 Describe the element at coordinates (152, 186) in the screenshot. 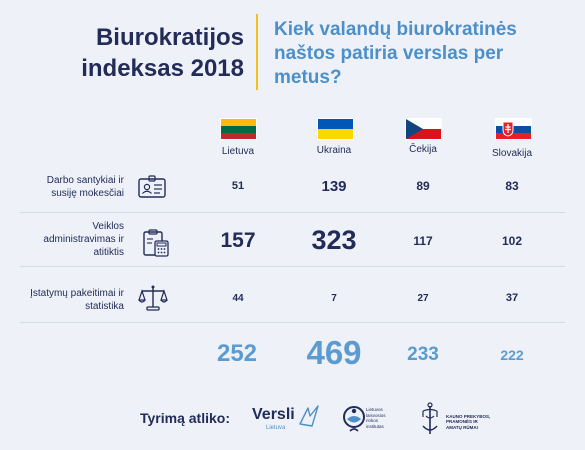

I see `id-card-icon` at that location.